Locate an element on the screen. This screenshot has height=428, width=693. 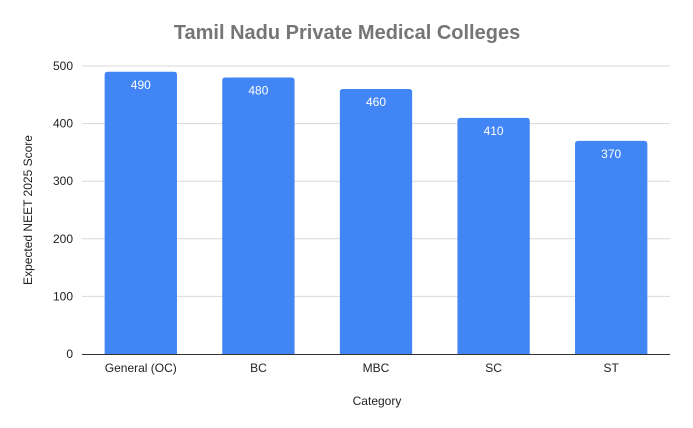
y-axis-ticks: 0 100 200 300 400 500 is located at coordinates (63, 210).